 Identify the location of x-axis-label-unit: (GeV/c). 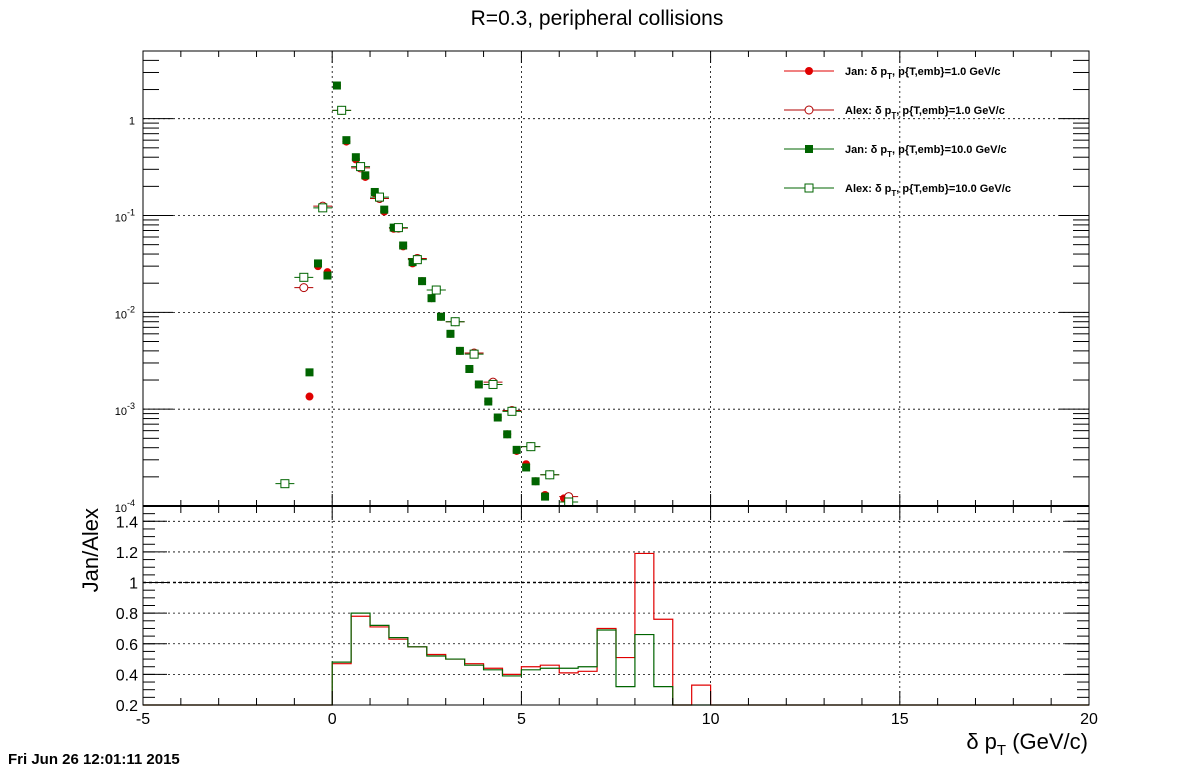
(1047, 741).